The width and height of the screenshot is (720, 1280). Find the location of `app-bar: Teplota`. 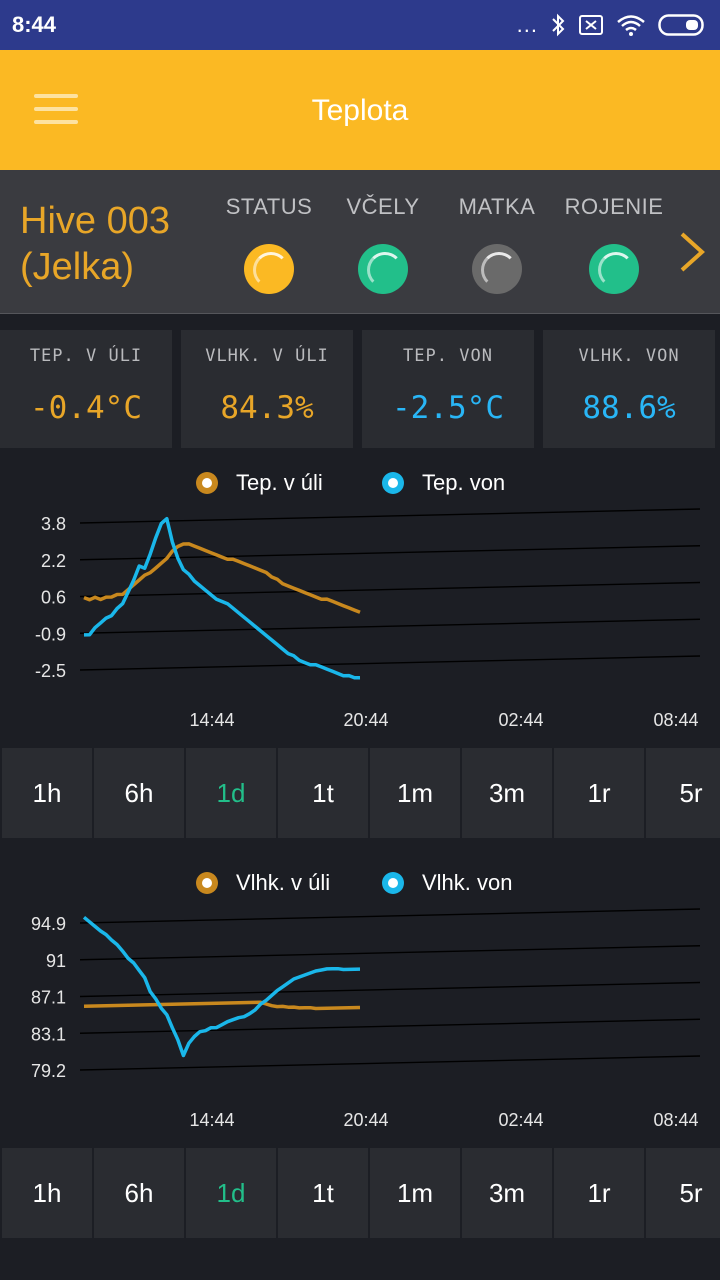

app-bar: Teplota is located at coordinates (360, 110).